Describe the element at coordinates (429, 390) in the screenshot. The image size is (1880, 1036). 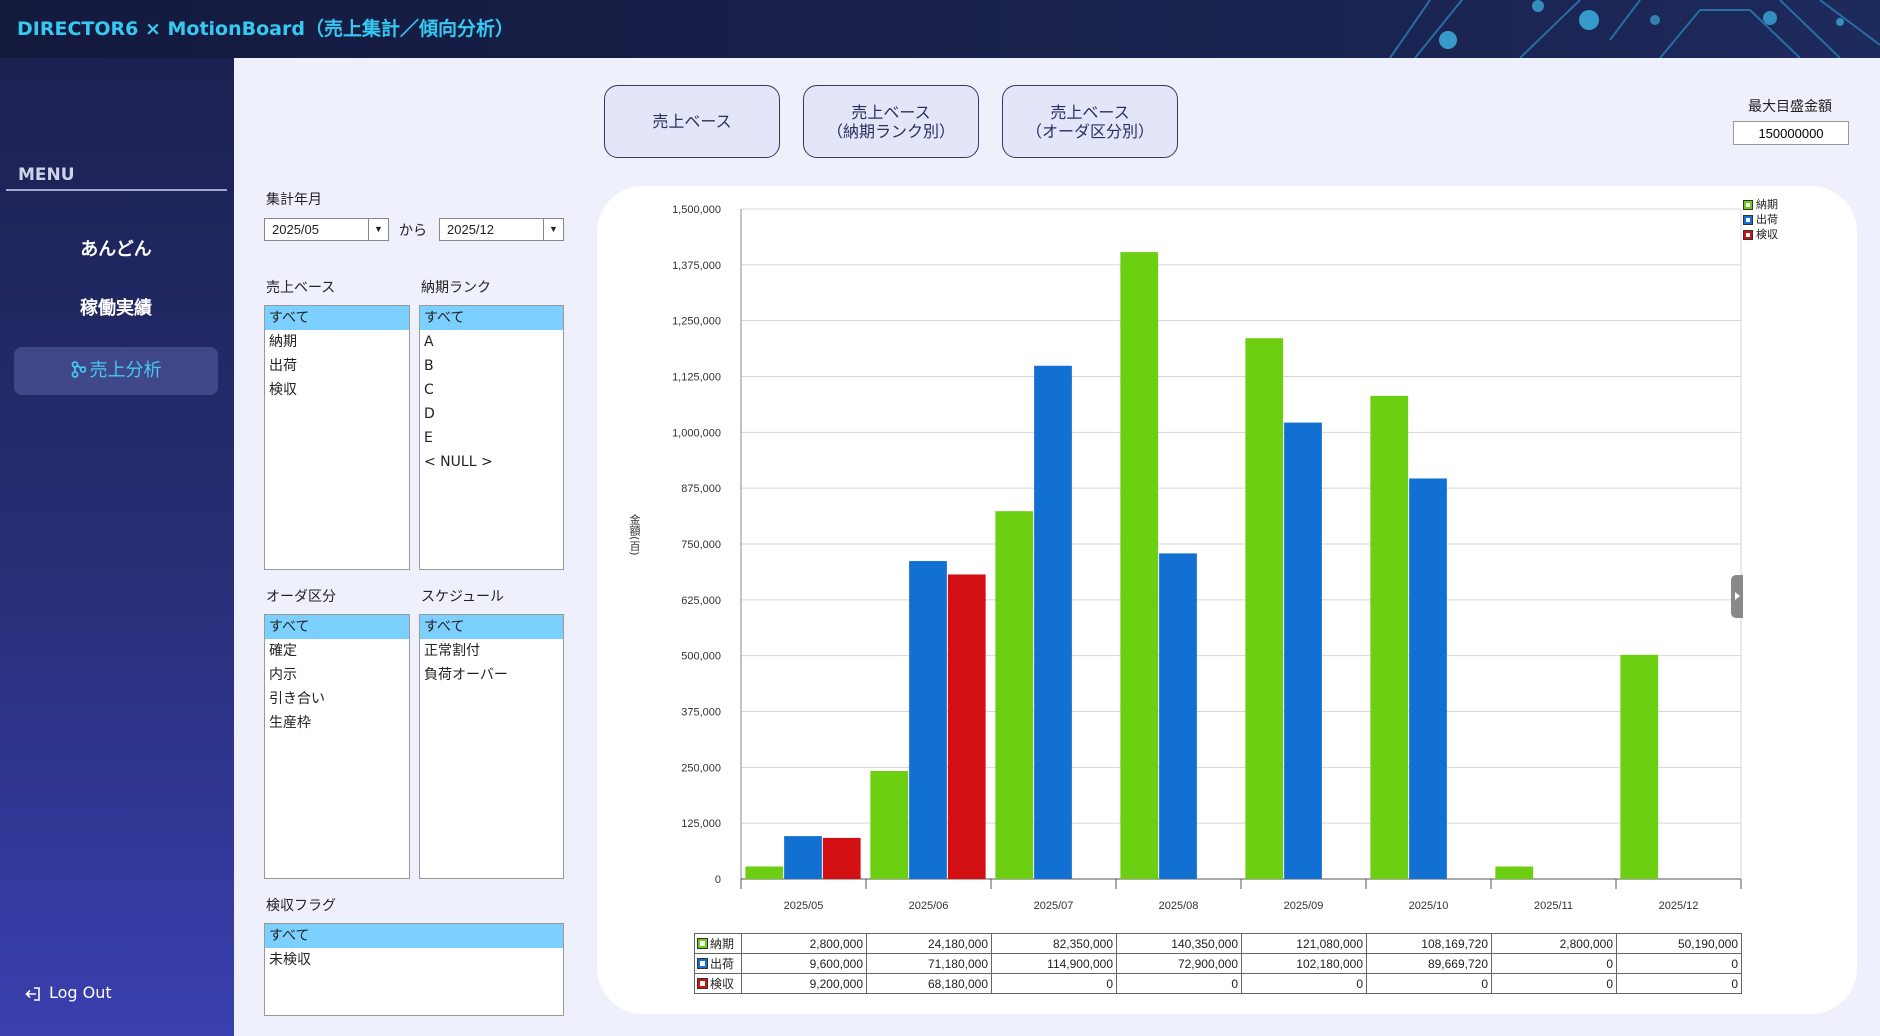
I see `list-item: C` at that location.